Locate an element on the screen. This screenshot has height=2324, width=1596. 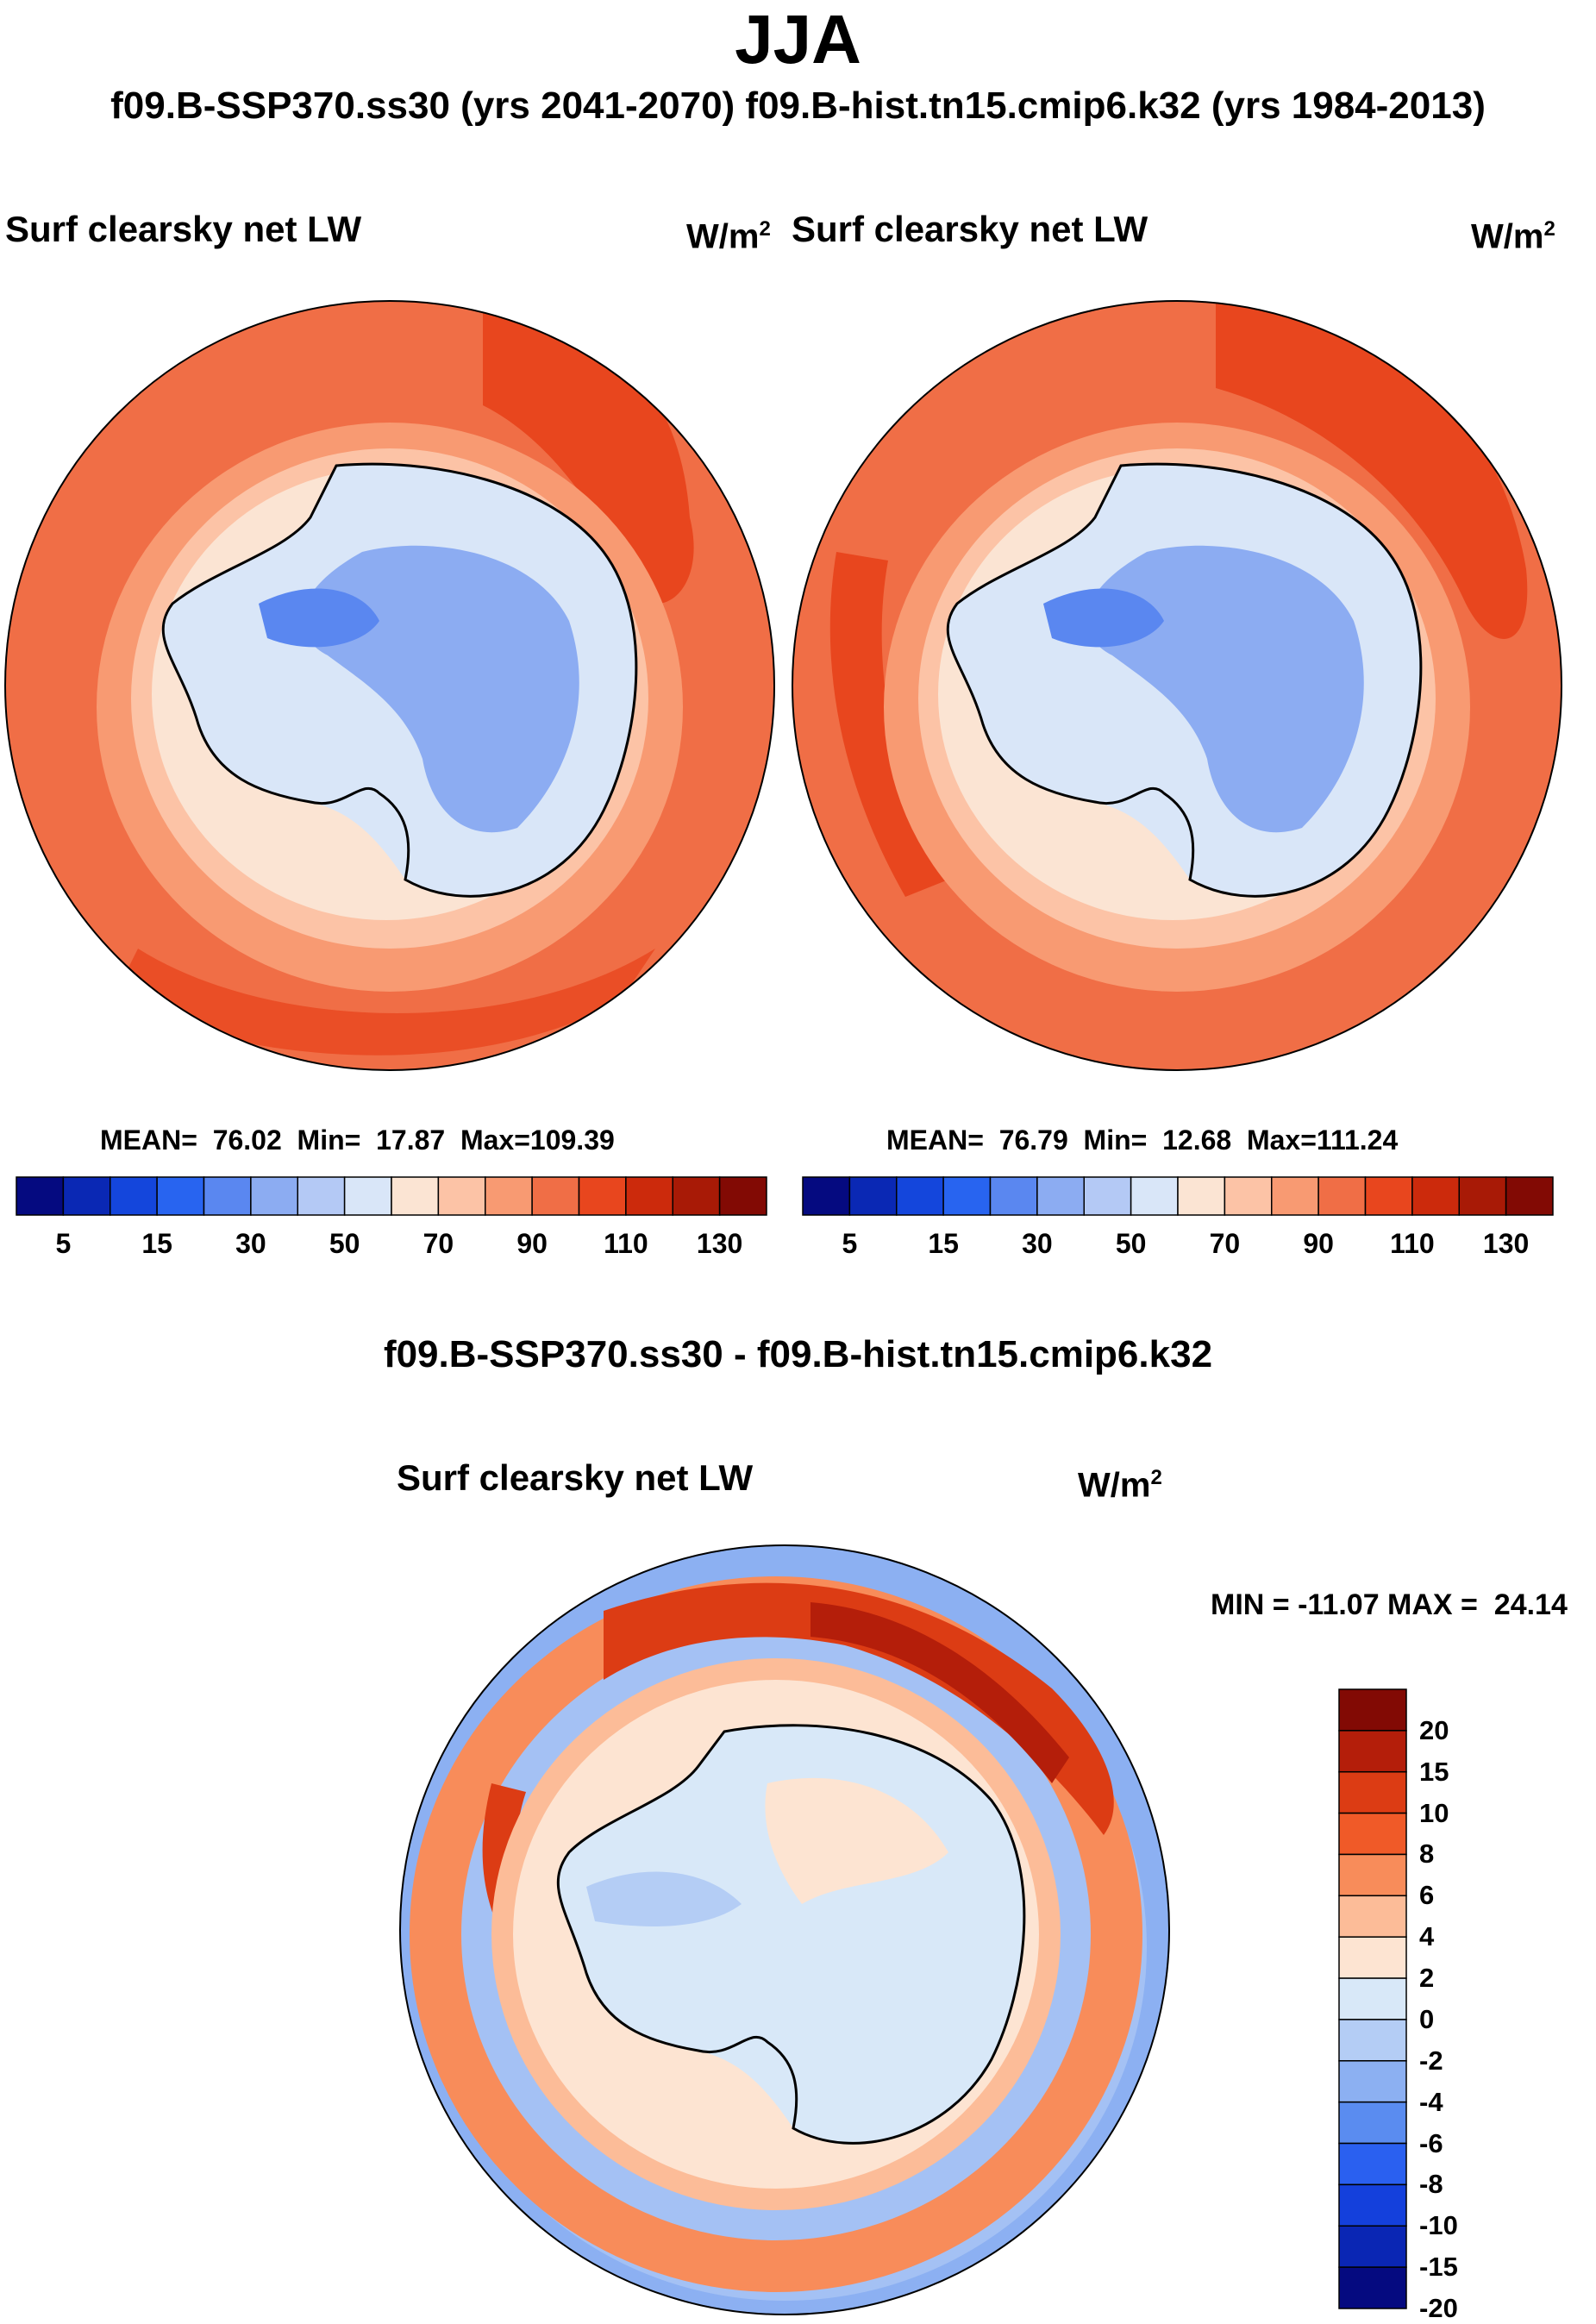
diff-colorbar-tick-label: 6 is located at coordinates (1427, 1895).